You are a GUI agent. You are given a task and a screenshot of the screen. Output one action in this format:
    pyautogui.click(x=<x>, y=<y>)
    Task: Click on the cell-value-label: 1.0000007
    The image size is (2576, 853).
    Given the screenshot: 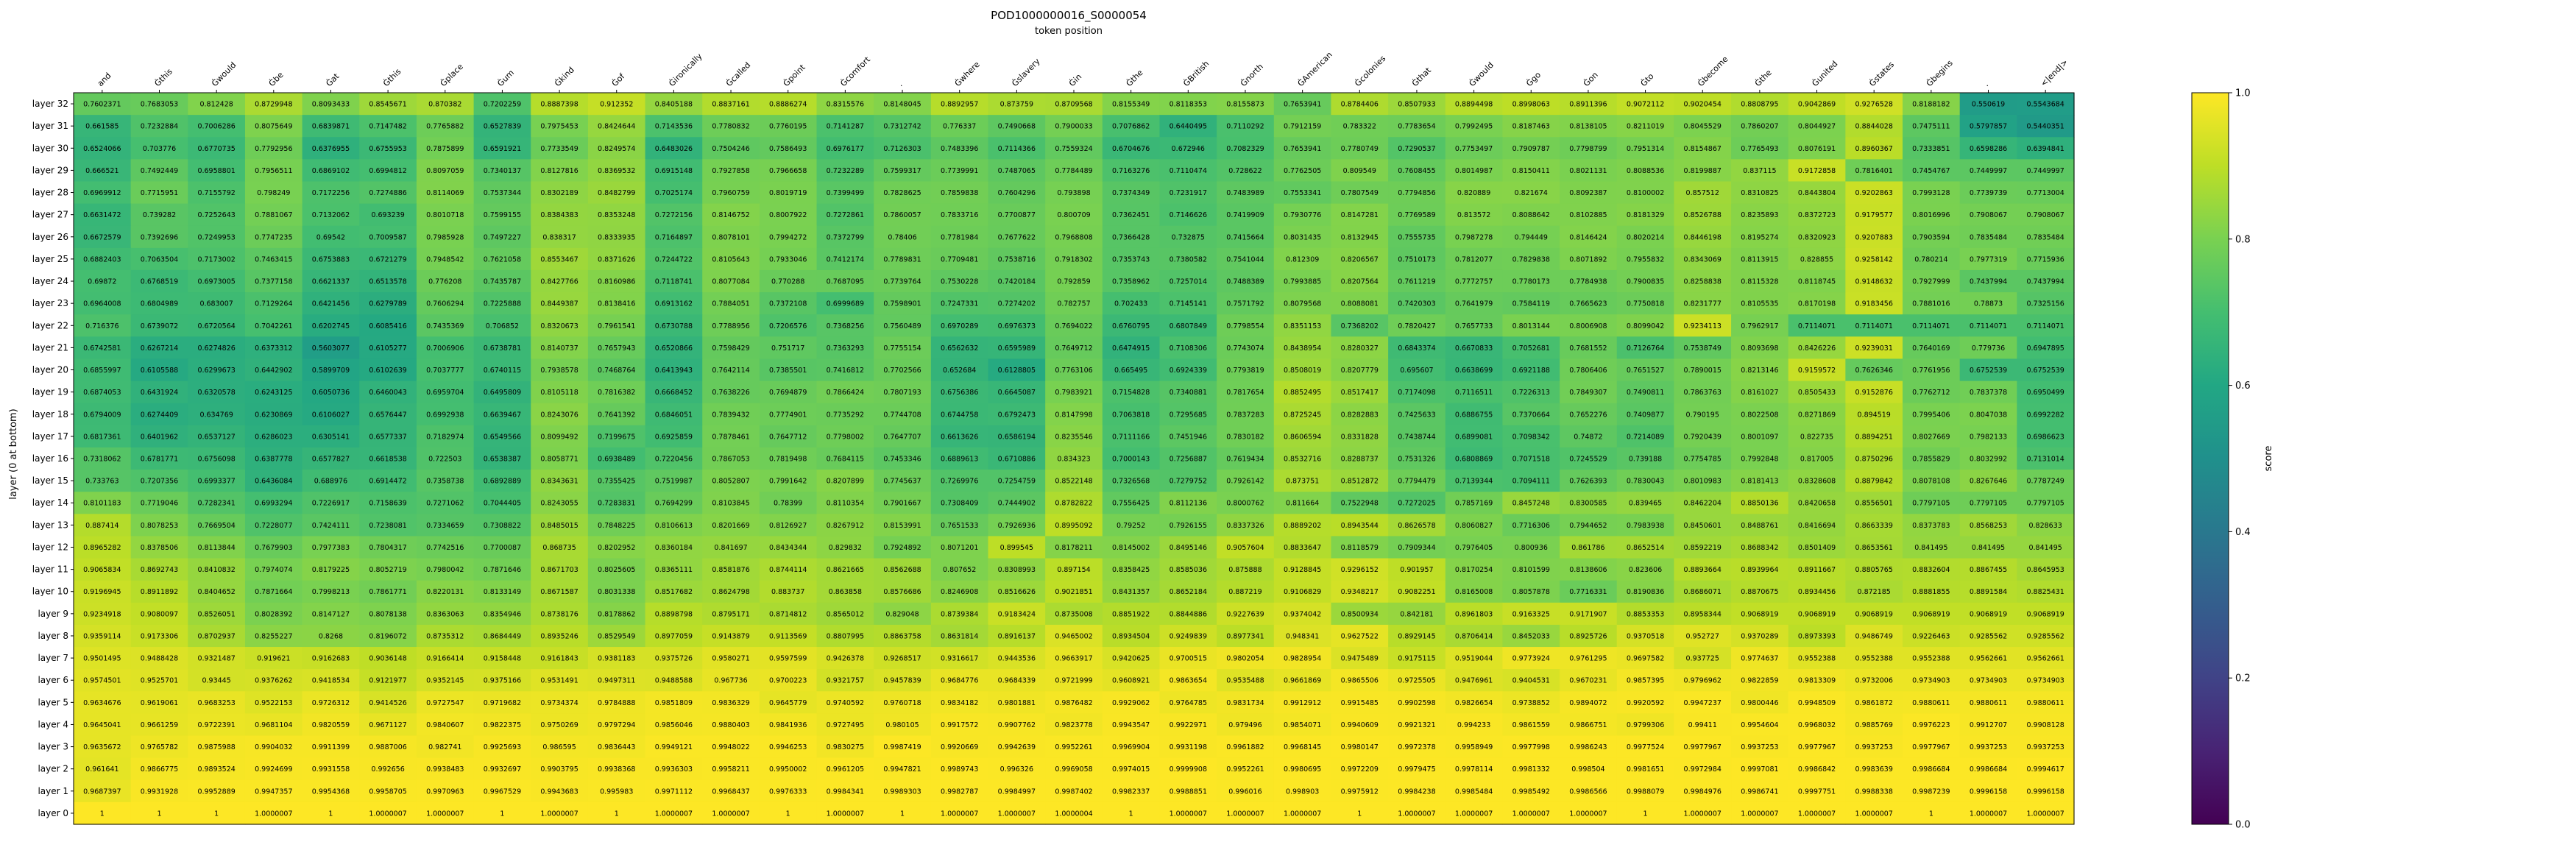 What is the action you would take?
    pyautogui.click(x=273, y=814)
    